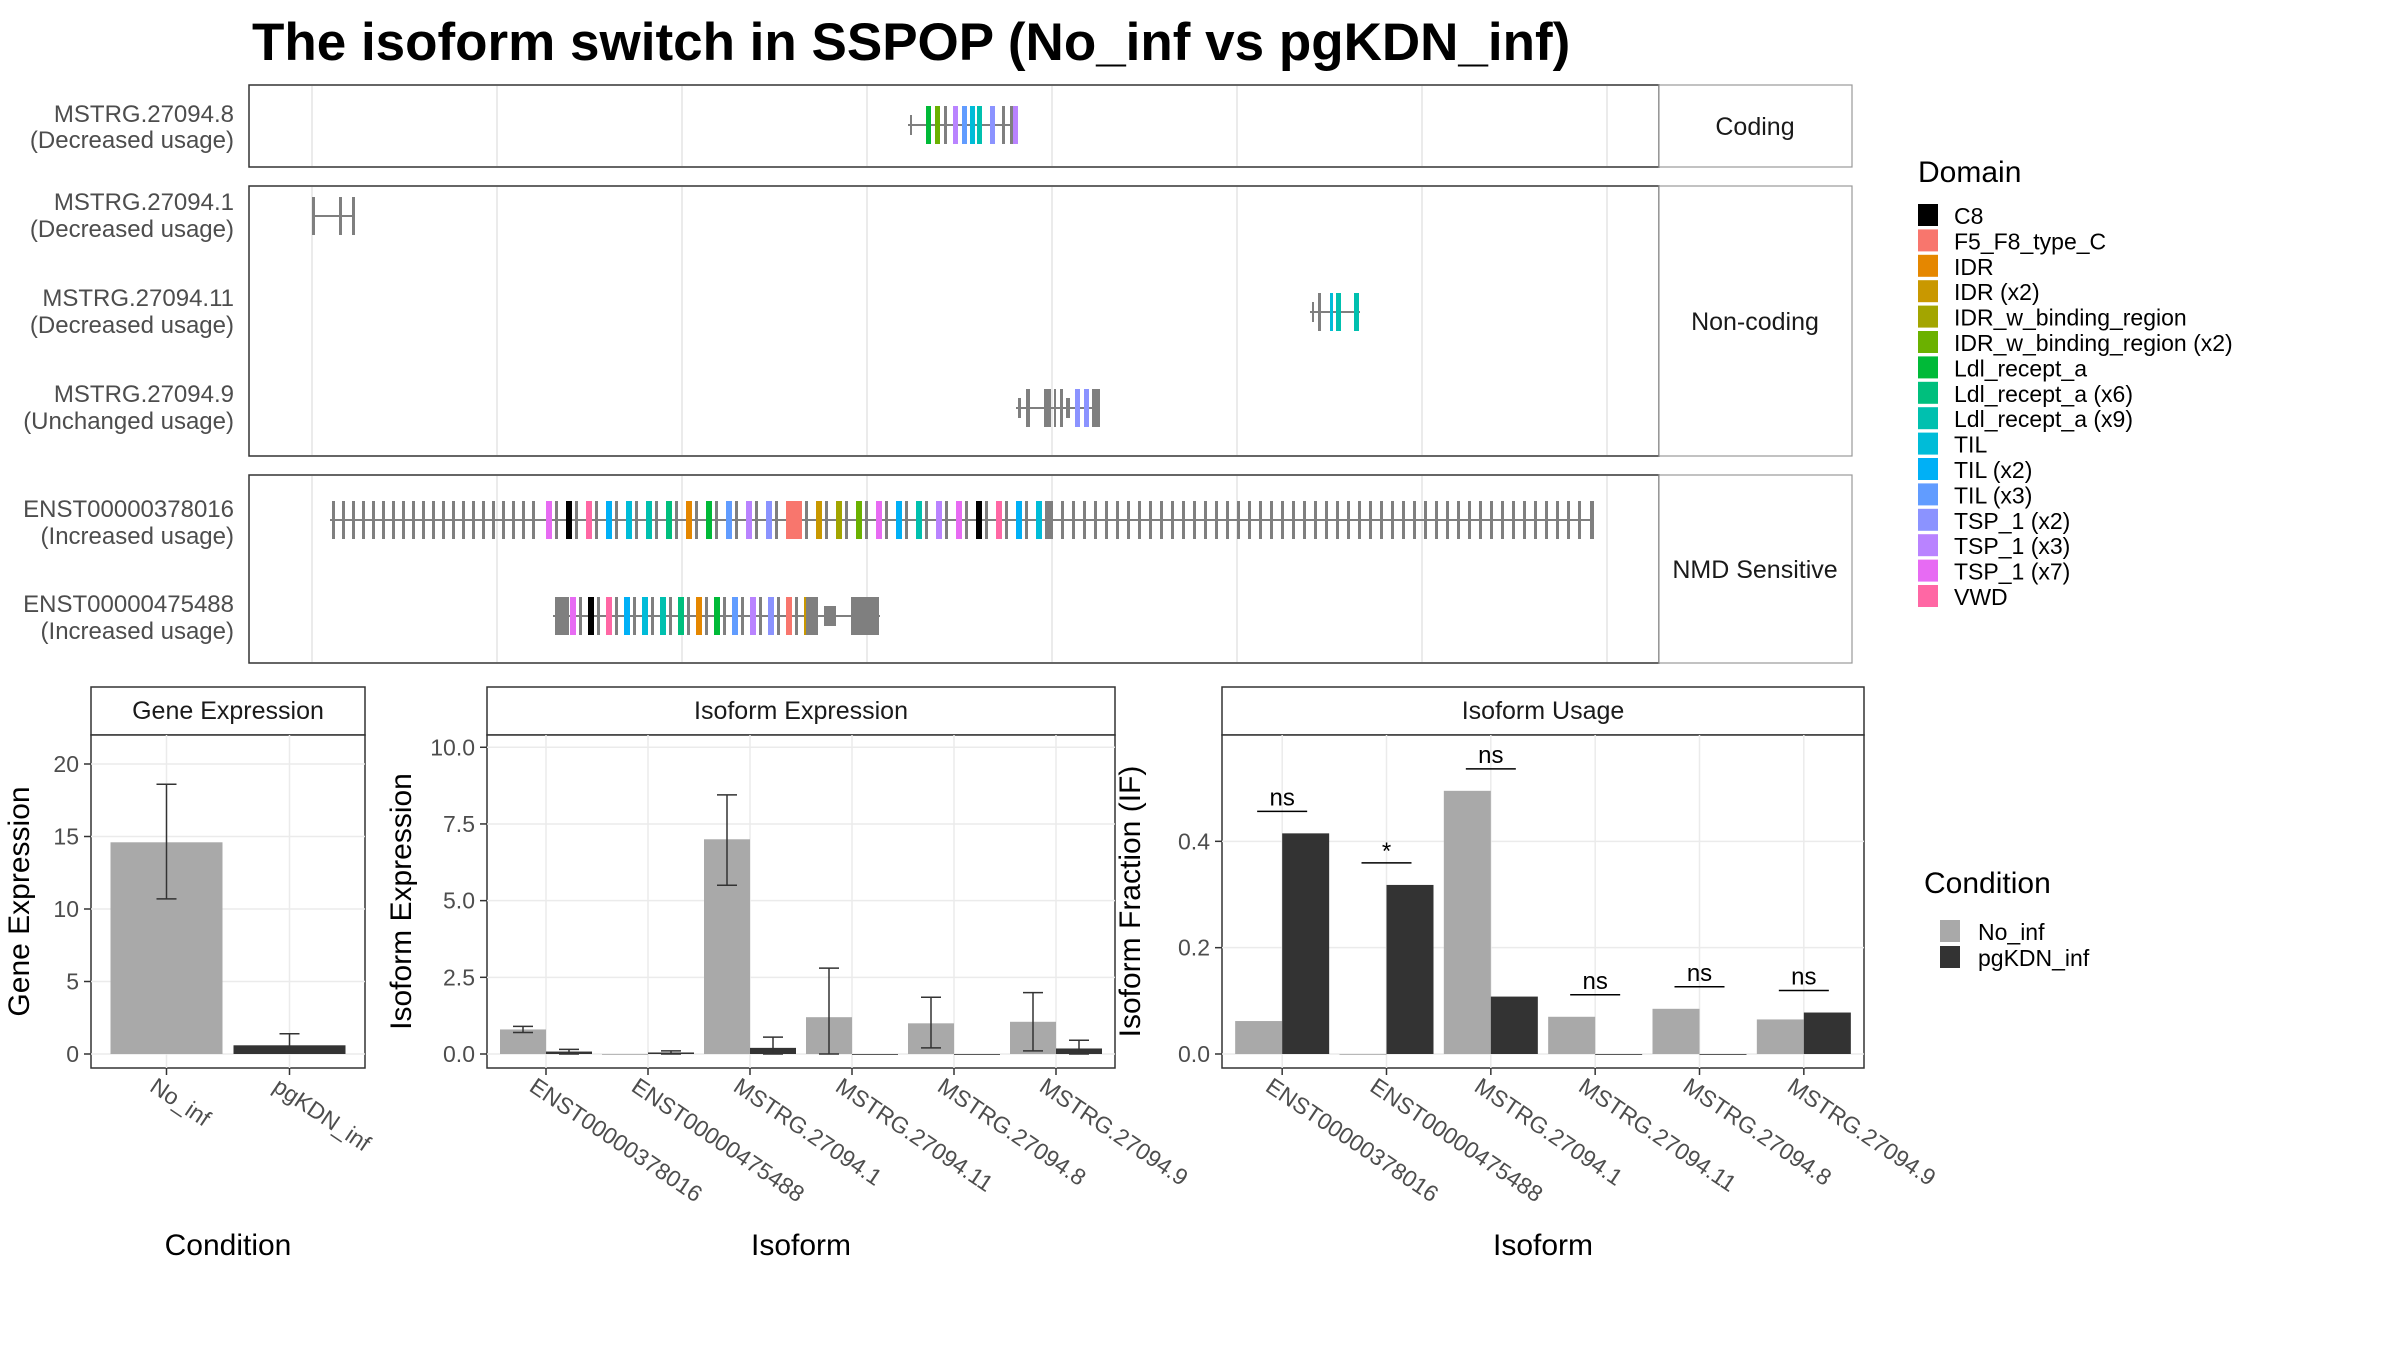 The height and width of the screenshot is (1350, 2400). Describe the element at coordinates (66, 837) in the screenshot. I see `y-tick-label: 15` at that location.